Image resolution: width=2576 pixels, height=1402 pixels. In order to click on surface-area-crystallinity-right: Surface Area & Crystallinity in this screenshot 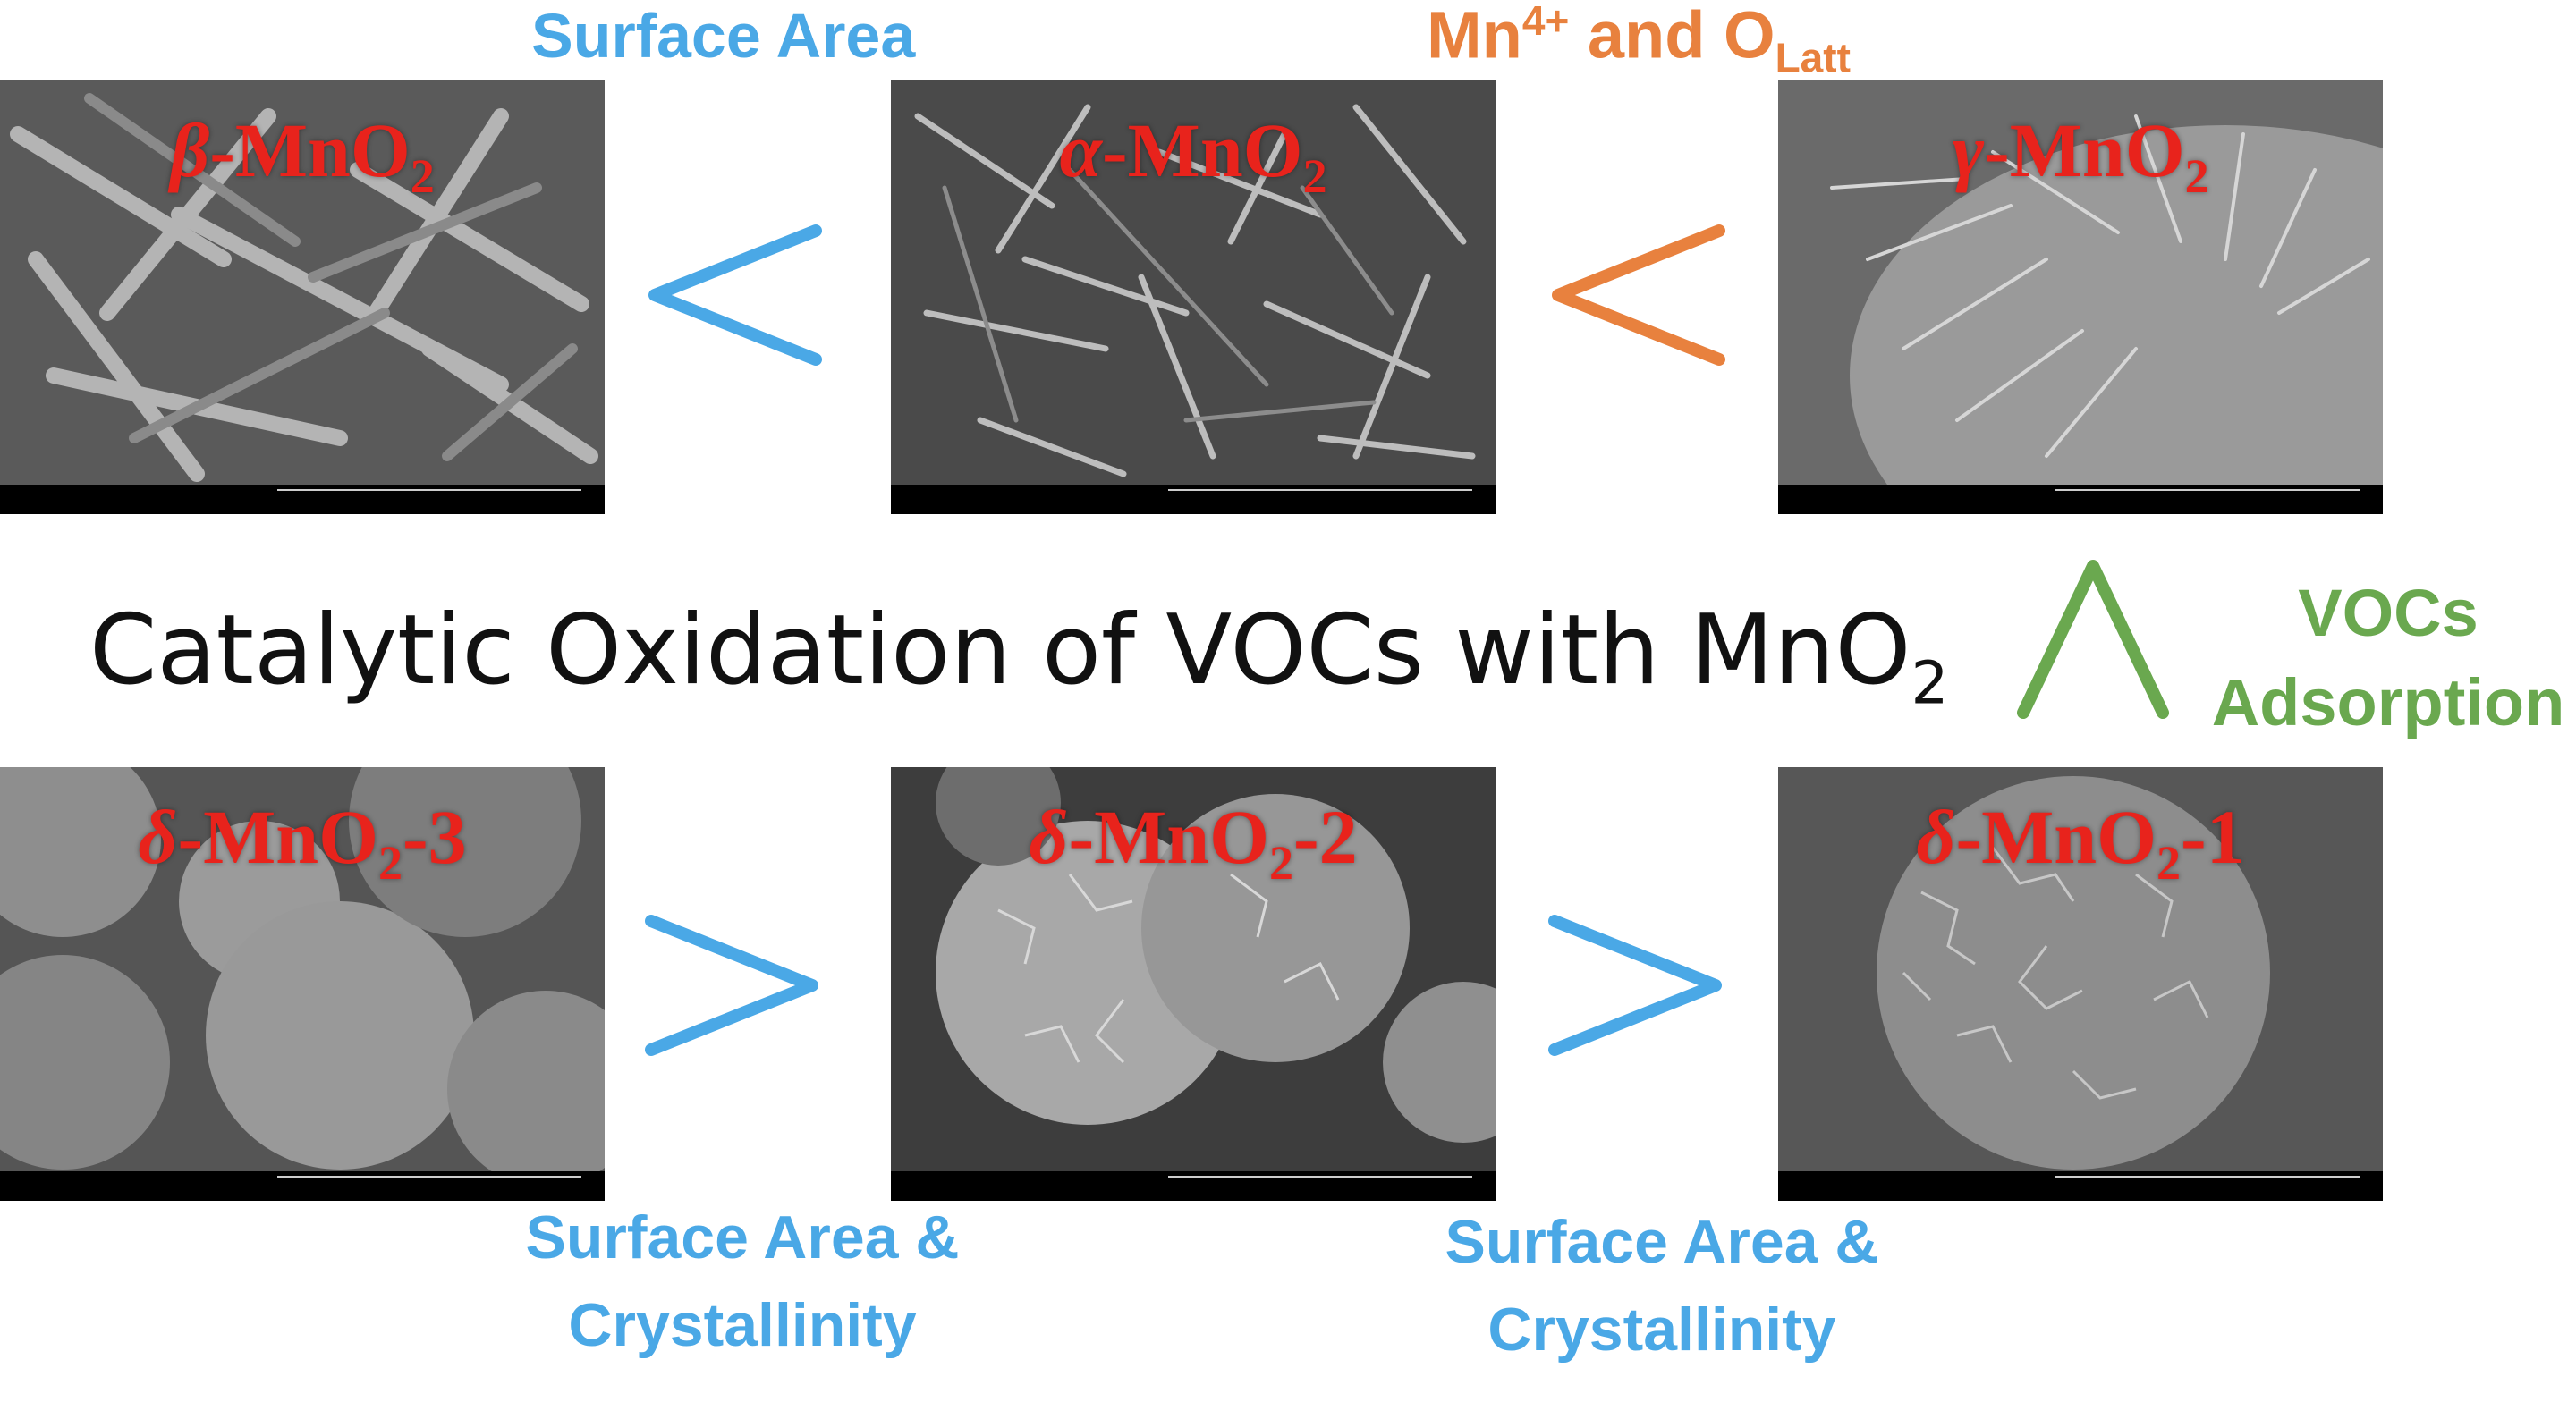, I will do `click(1662, 1285)`.